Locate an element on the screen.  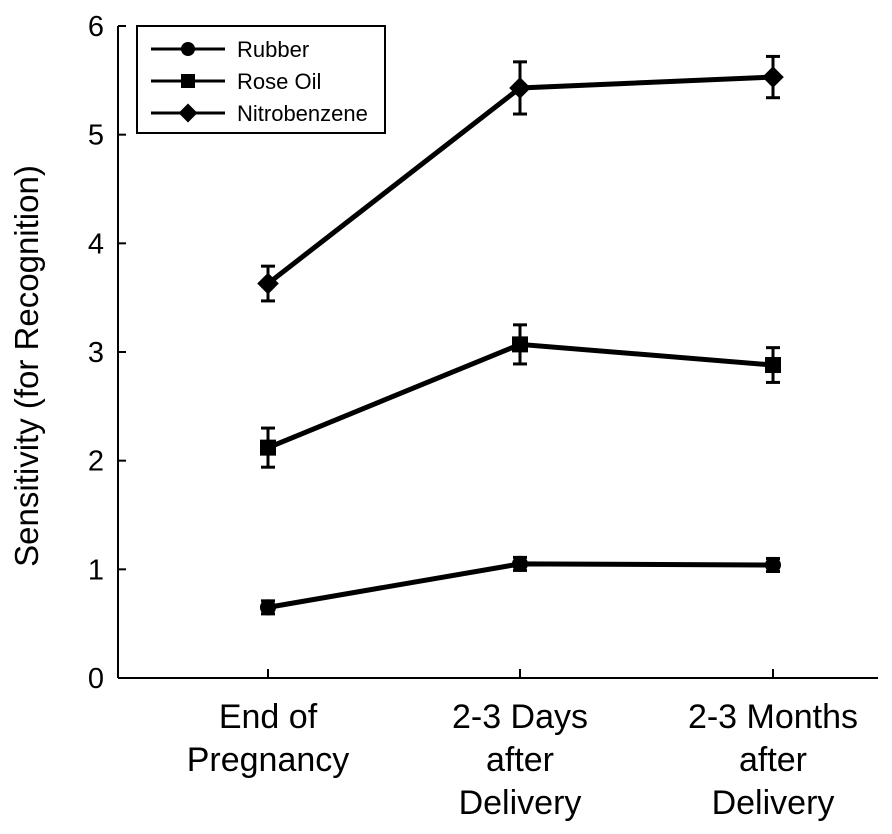
legend-label: Nitrobenzene is located at coordinates (302, 113).